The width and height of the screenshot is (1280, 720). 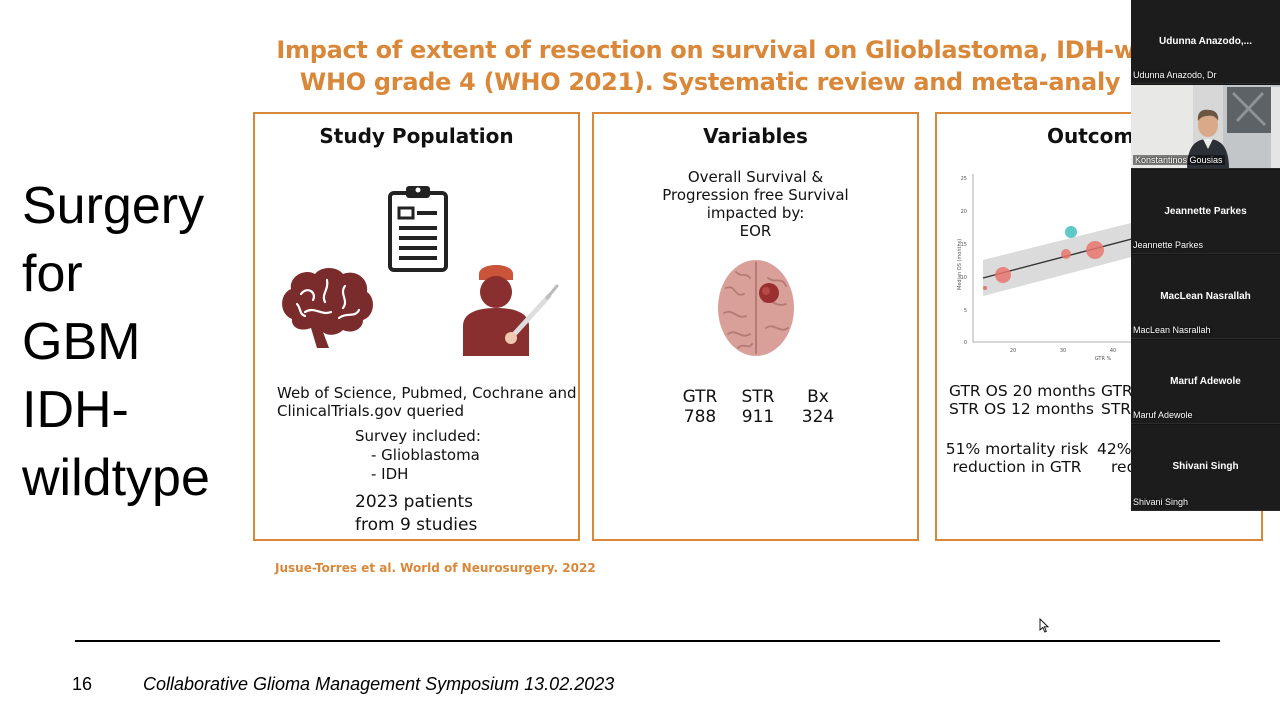 I want to click on plot-xlabel: GTR %, so click(x=1103, y=359).